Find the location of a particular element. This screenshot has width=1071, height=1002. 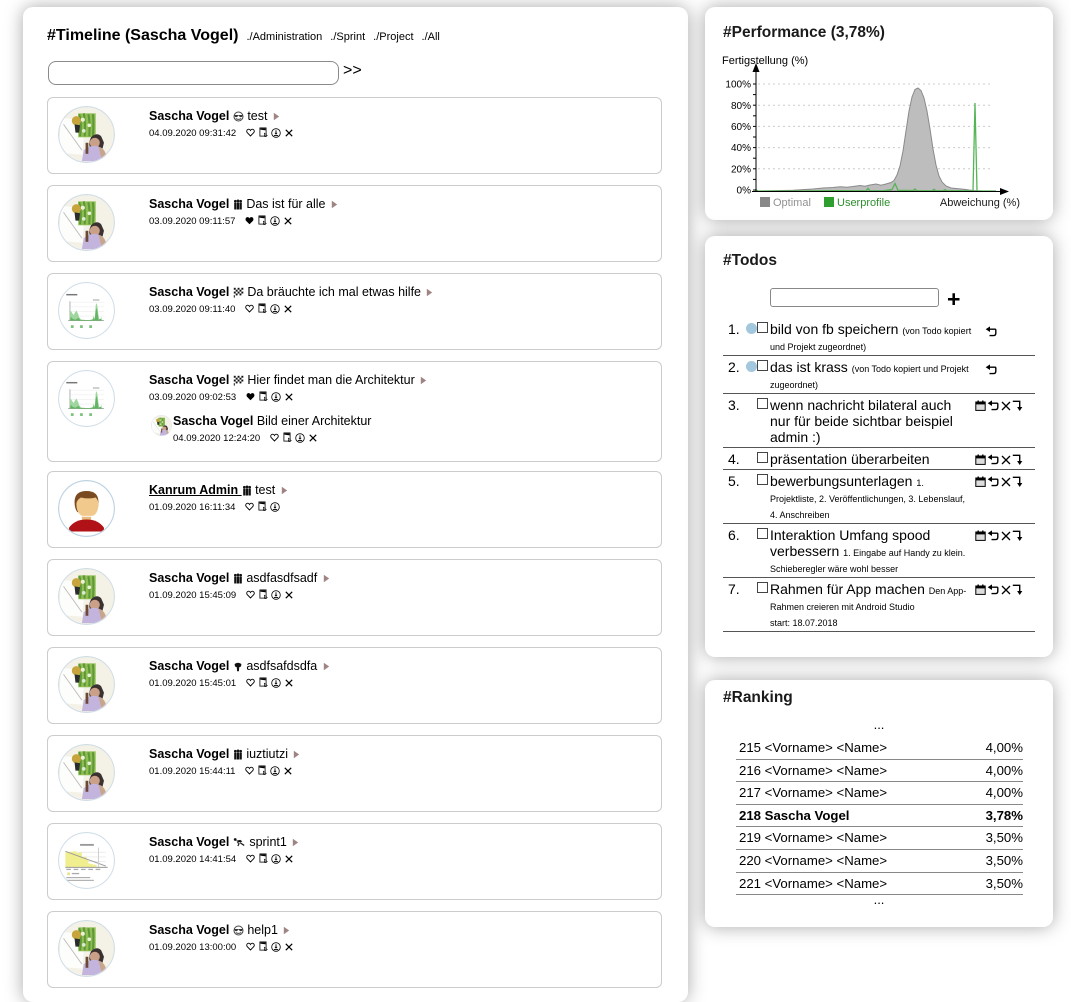

svg-text: 0% is located at coordinates (744, 191).